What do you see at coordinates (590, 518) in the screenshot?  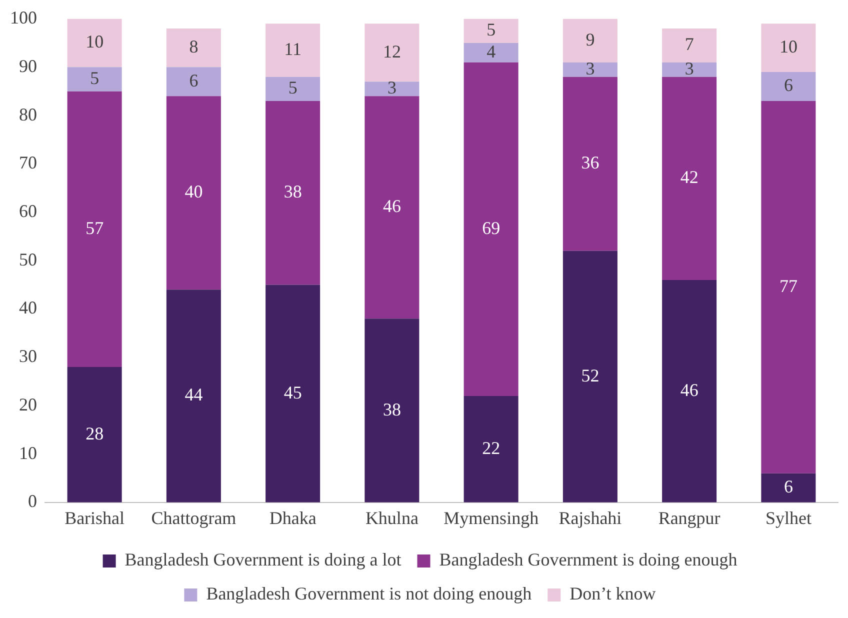 I see `x-tick-label: Rajshahi` at bounding box center [590, 518].